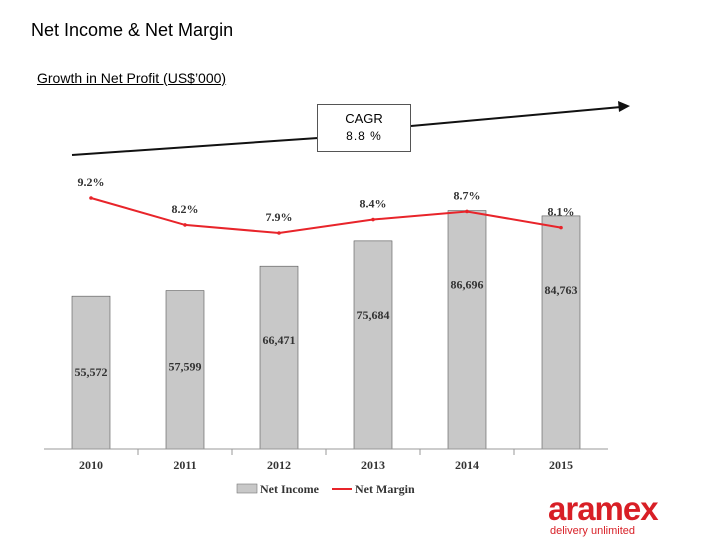 The height and width of the screenshot is (540, 720). What do you see at coordinates (516, 116) in the screenshot?
I see `cagr-arrow-right` at bounding box center [516, 116].